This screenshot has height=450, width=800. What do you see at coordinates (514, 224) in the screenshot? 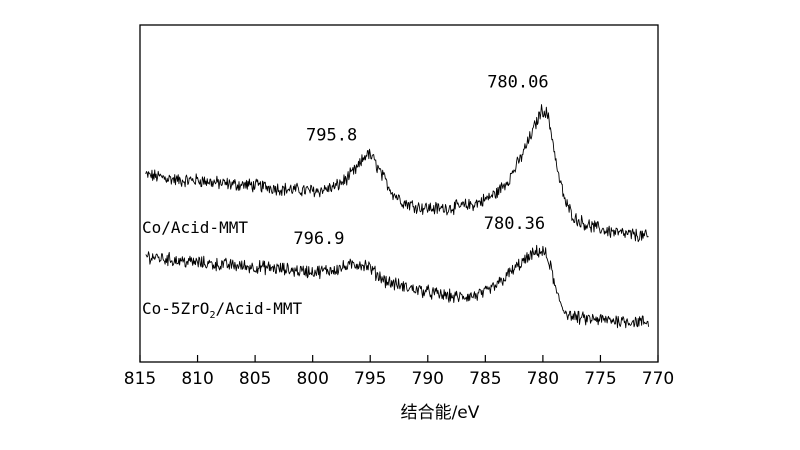
I see `peak-annotation: 780.36` at bounding box center [514, 224].